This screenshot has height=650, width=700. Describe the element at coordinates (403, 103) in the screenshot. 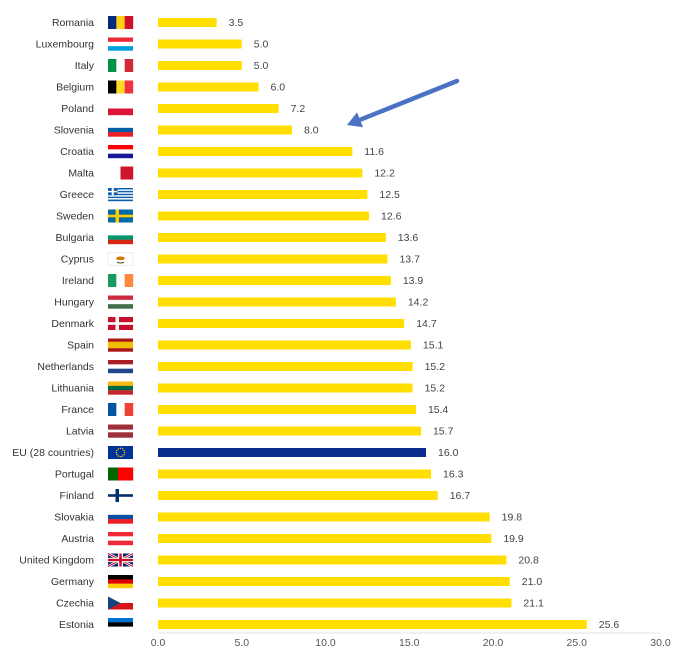

I see `arrow-annotation` at that location.